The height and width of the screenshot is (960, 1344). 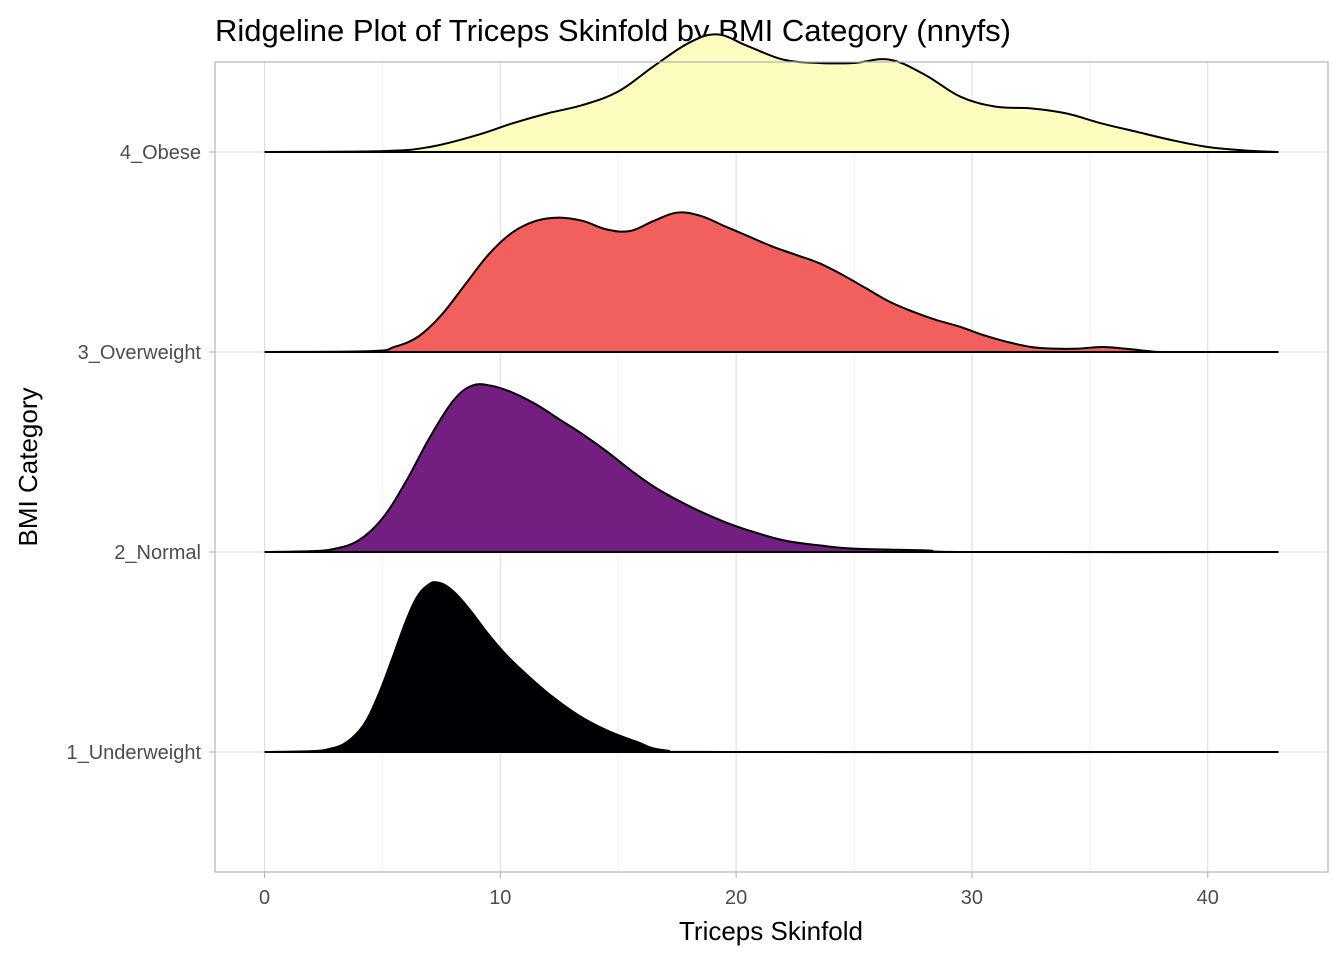 What do you see at coordinates (140, 353) in the screenshot?
I see `y-tick-label: 3_Overweight` at bounding box center [140, 353].